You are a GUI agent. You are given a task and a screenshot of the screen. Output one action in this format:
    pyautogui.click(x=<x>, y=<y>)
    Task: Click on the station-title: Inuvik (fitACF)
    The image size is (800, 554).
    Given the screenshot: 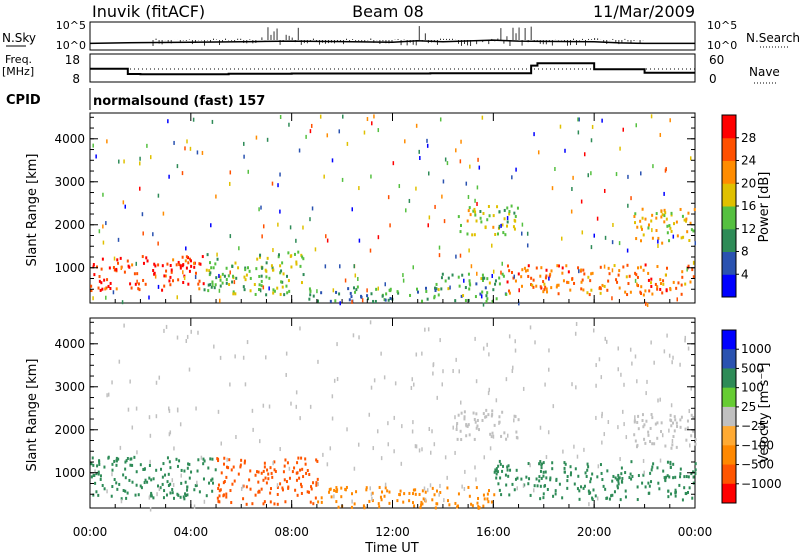 What is the action you would take?
    pyautogui.click(x=148, y=11)
    